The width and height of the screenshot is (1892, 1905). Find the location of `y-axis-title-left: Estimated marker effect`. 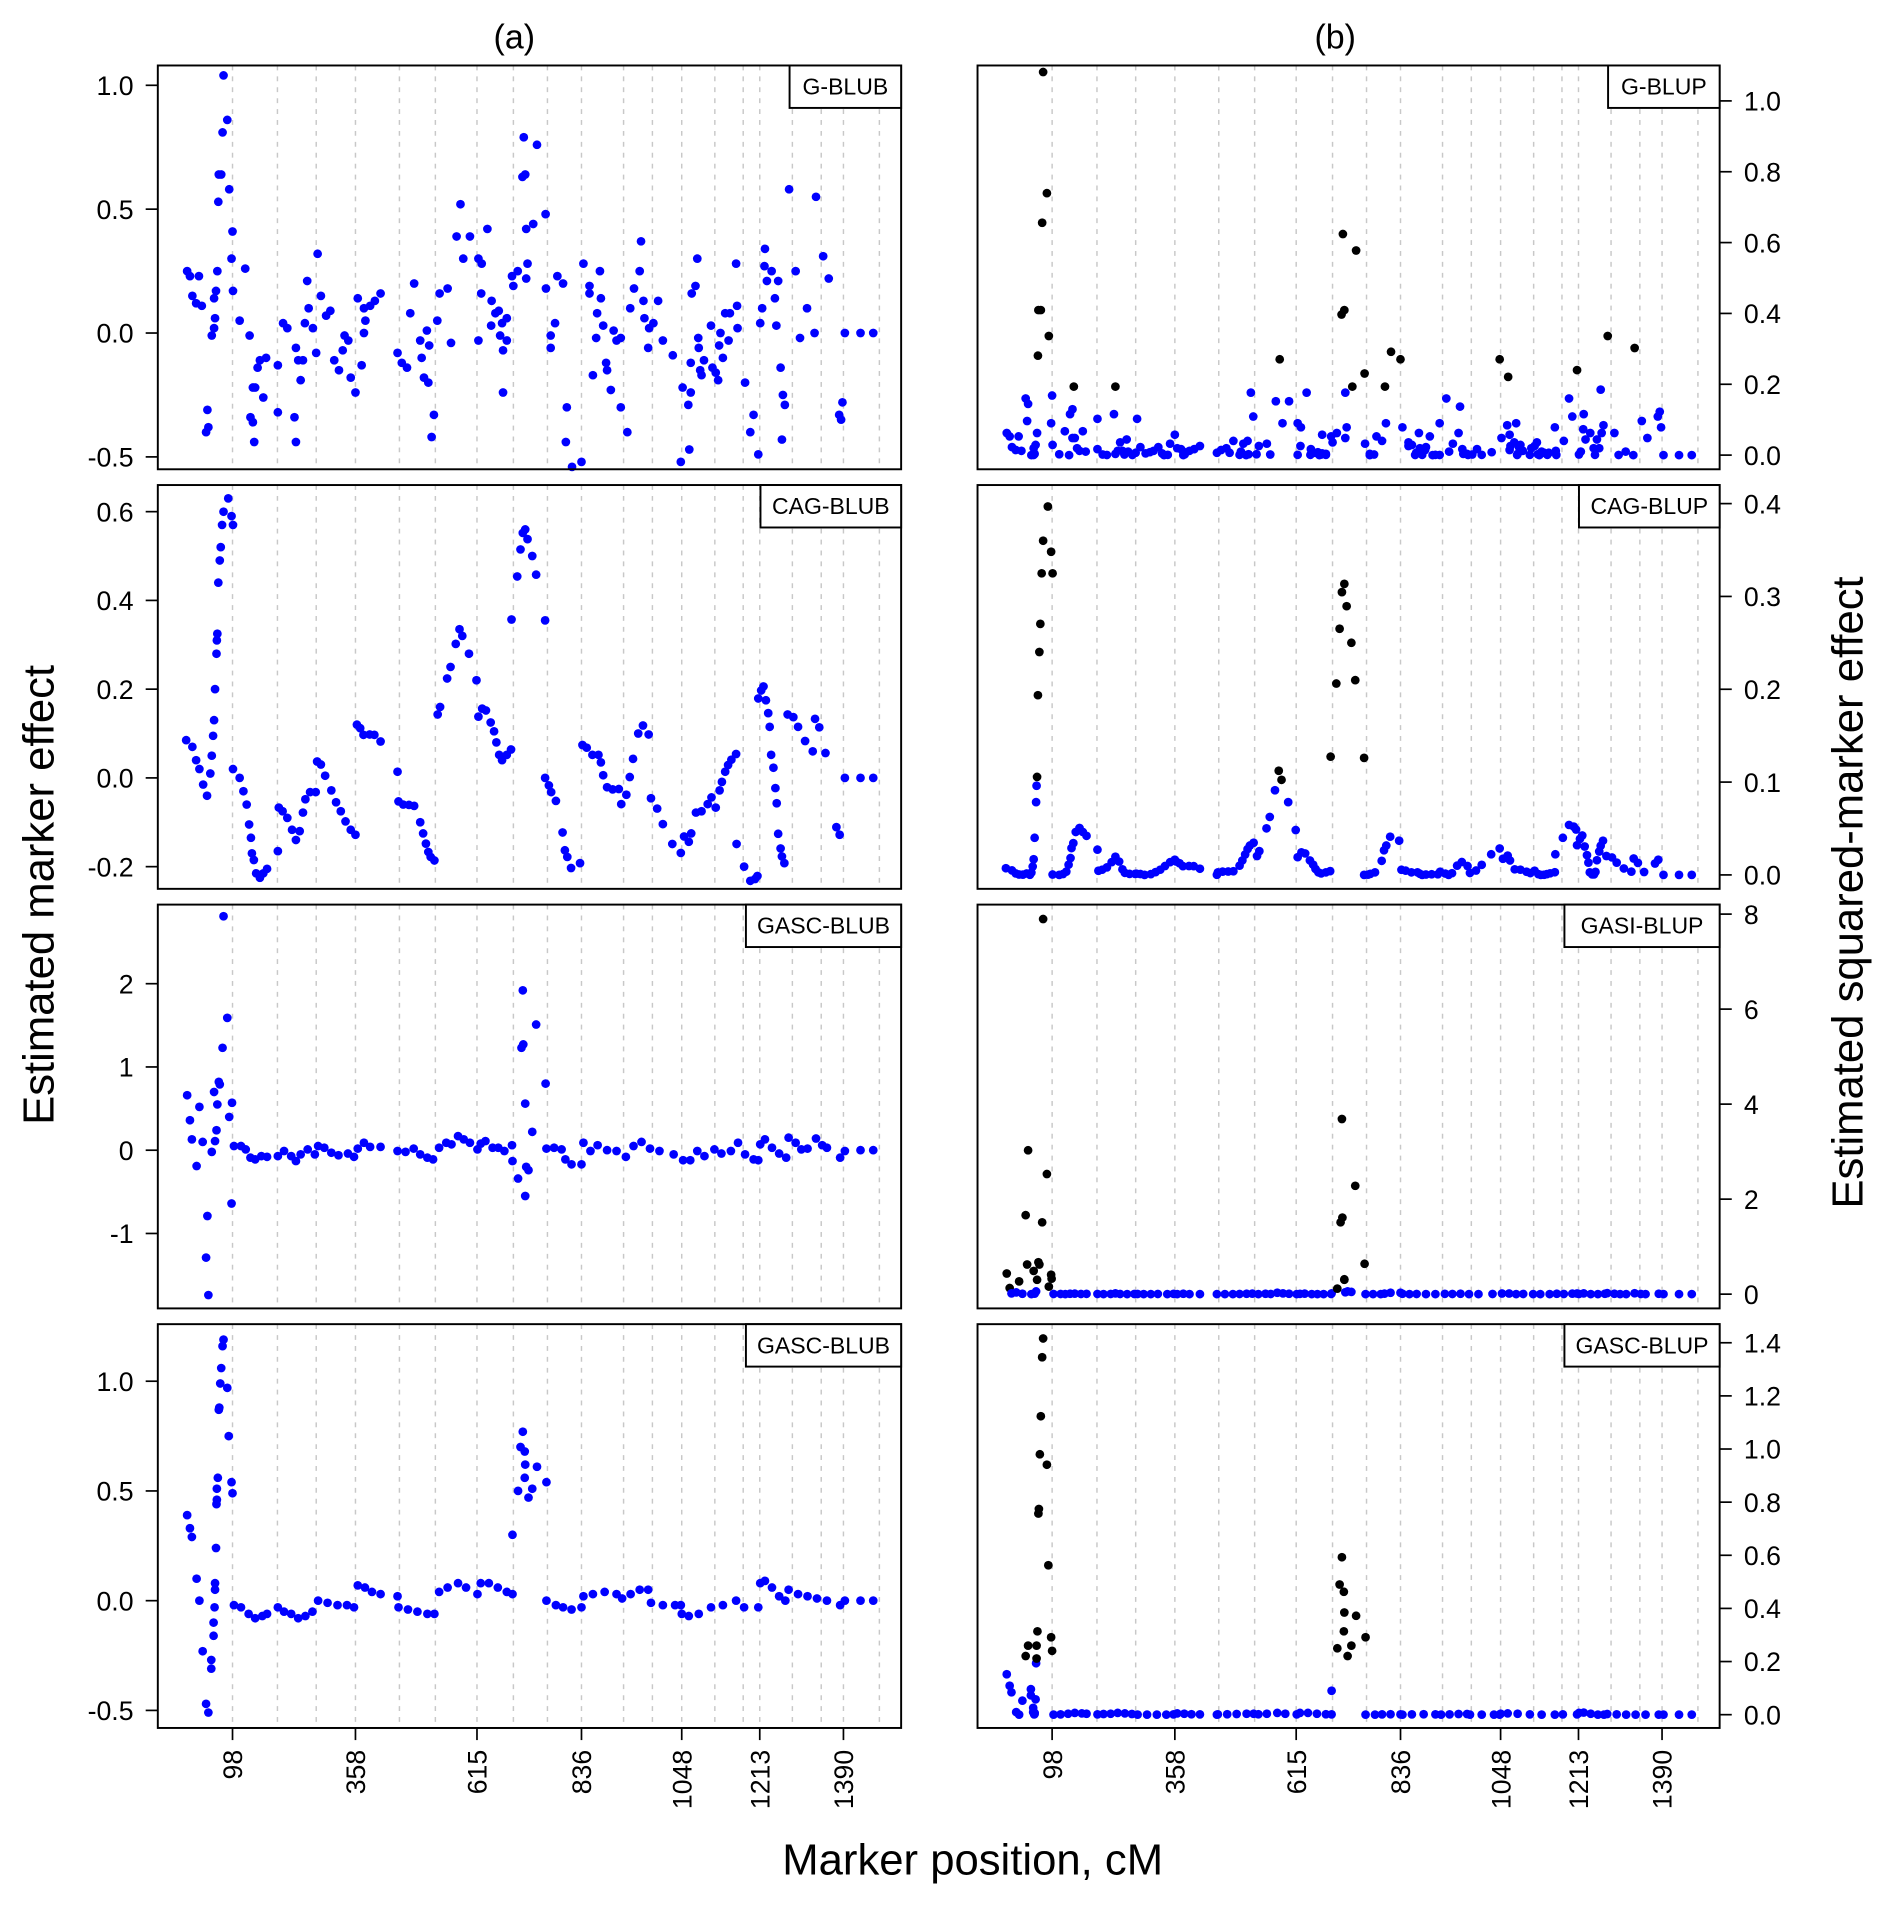

y-axis-title-left: Estimated marker effect is located at coordinates (39, 895).